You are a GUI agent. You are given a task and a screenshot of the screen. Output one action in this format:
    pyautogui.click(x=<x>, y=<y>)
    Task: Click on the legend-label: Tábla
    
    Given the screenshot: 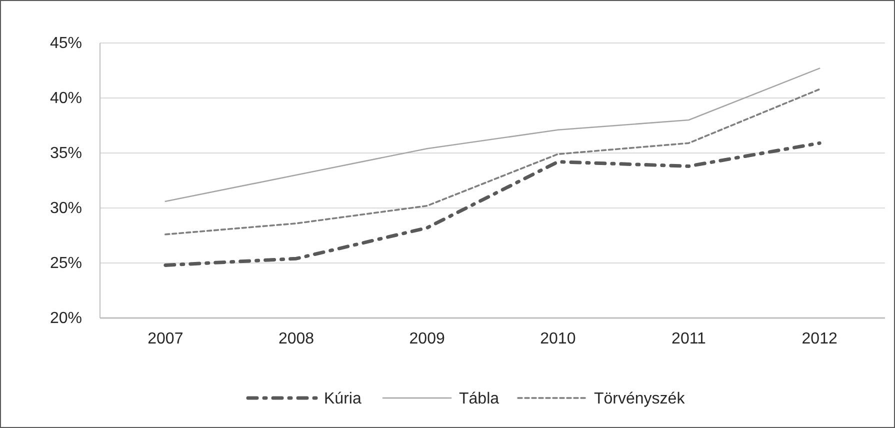 What is the action you would take?
    pyautogui.click(x=479, y=399)
    